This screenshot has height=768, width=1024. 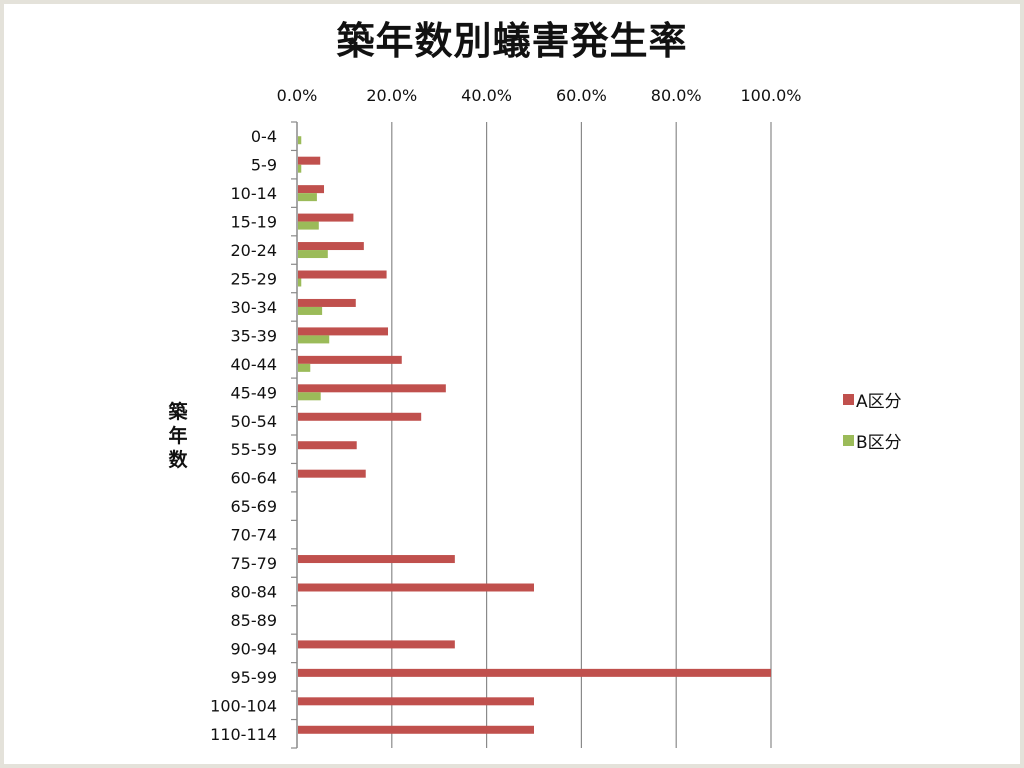 I want to click on x-tick-label: 100.0%, so click(x=770, y=95).